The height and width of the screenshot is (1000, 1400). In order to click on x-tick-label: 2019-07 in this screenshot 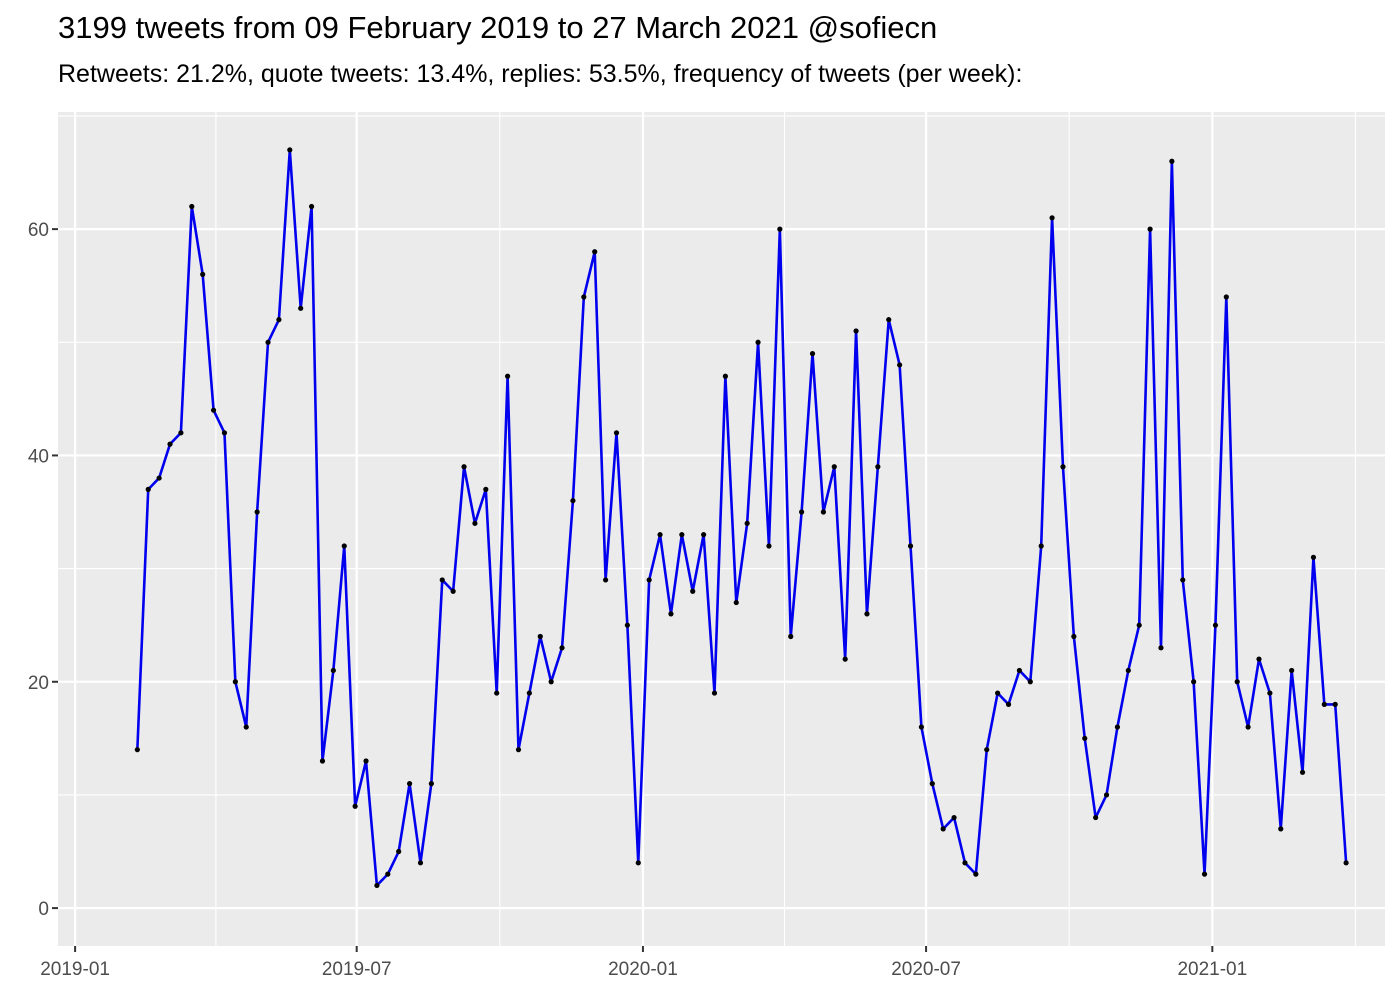, I will do `click(357, 969)`.